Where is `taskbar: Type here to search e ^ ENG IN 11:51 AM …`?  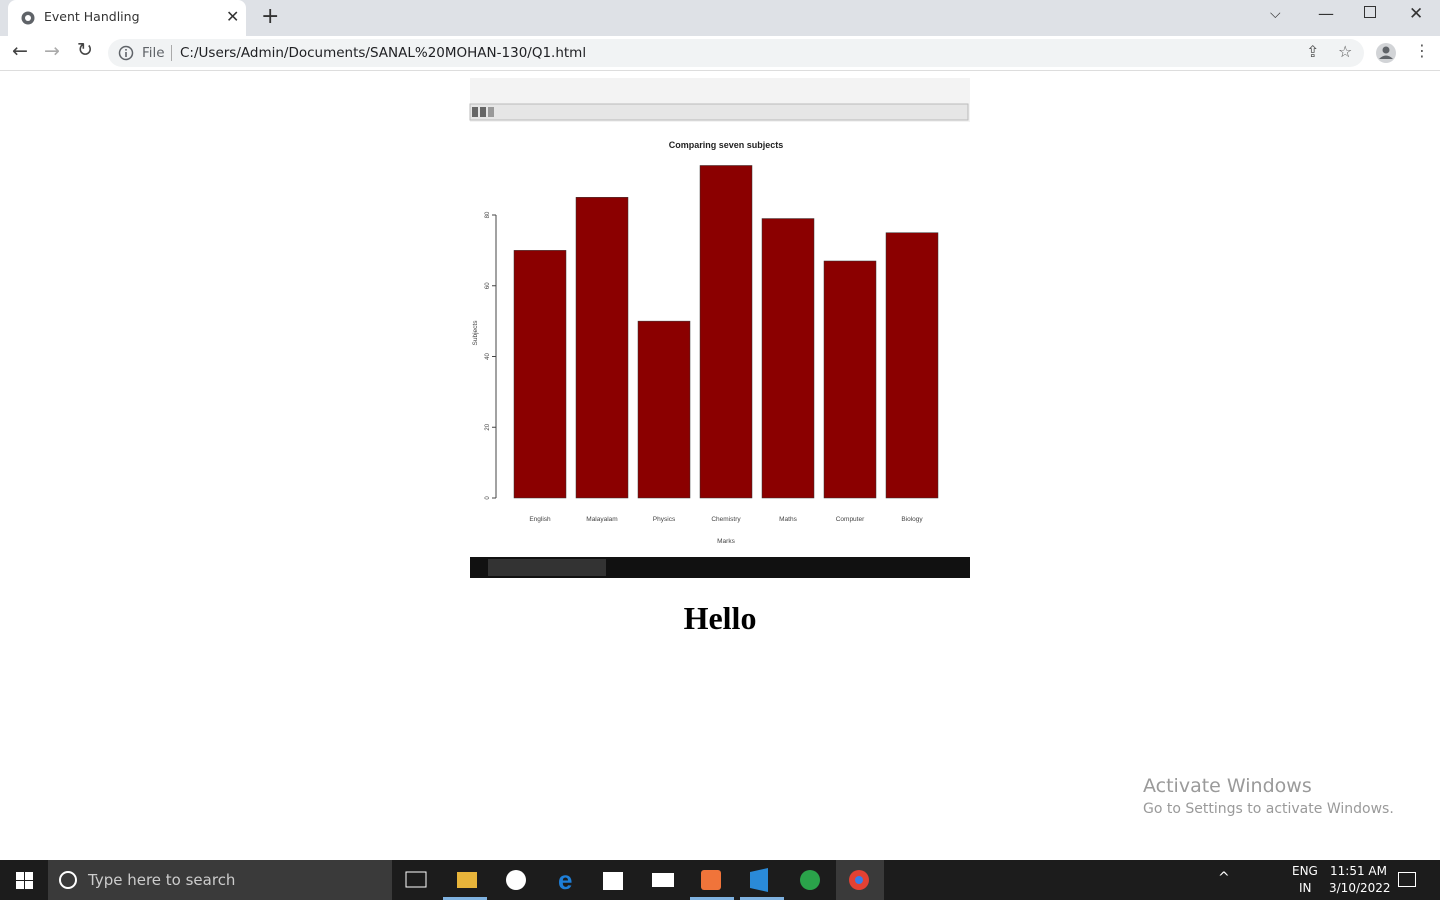
taskbar: Type here to search e ^ ENG IN 11:51 AM … is located at coordinates (720, 880).